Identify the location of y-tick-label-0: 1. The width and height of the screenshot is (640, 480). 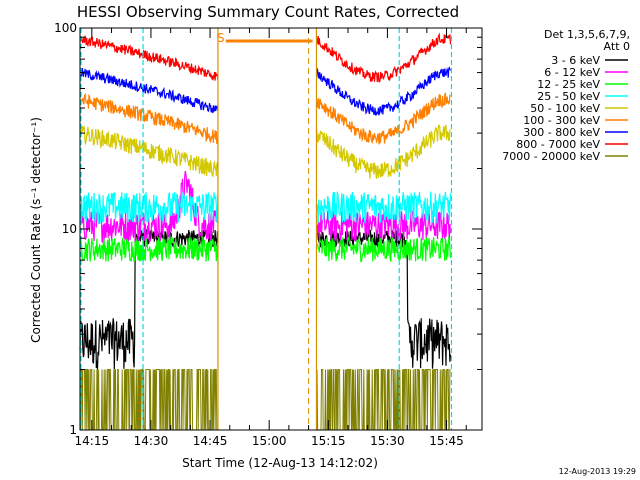
(73, 430).